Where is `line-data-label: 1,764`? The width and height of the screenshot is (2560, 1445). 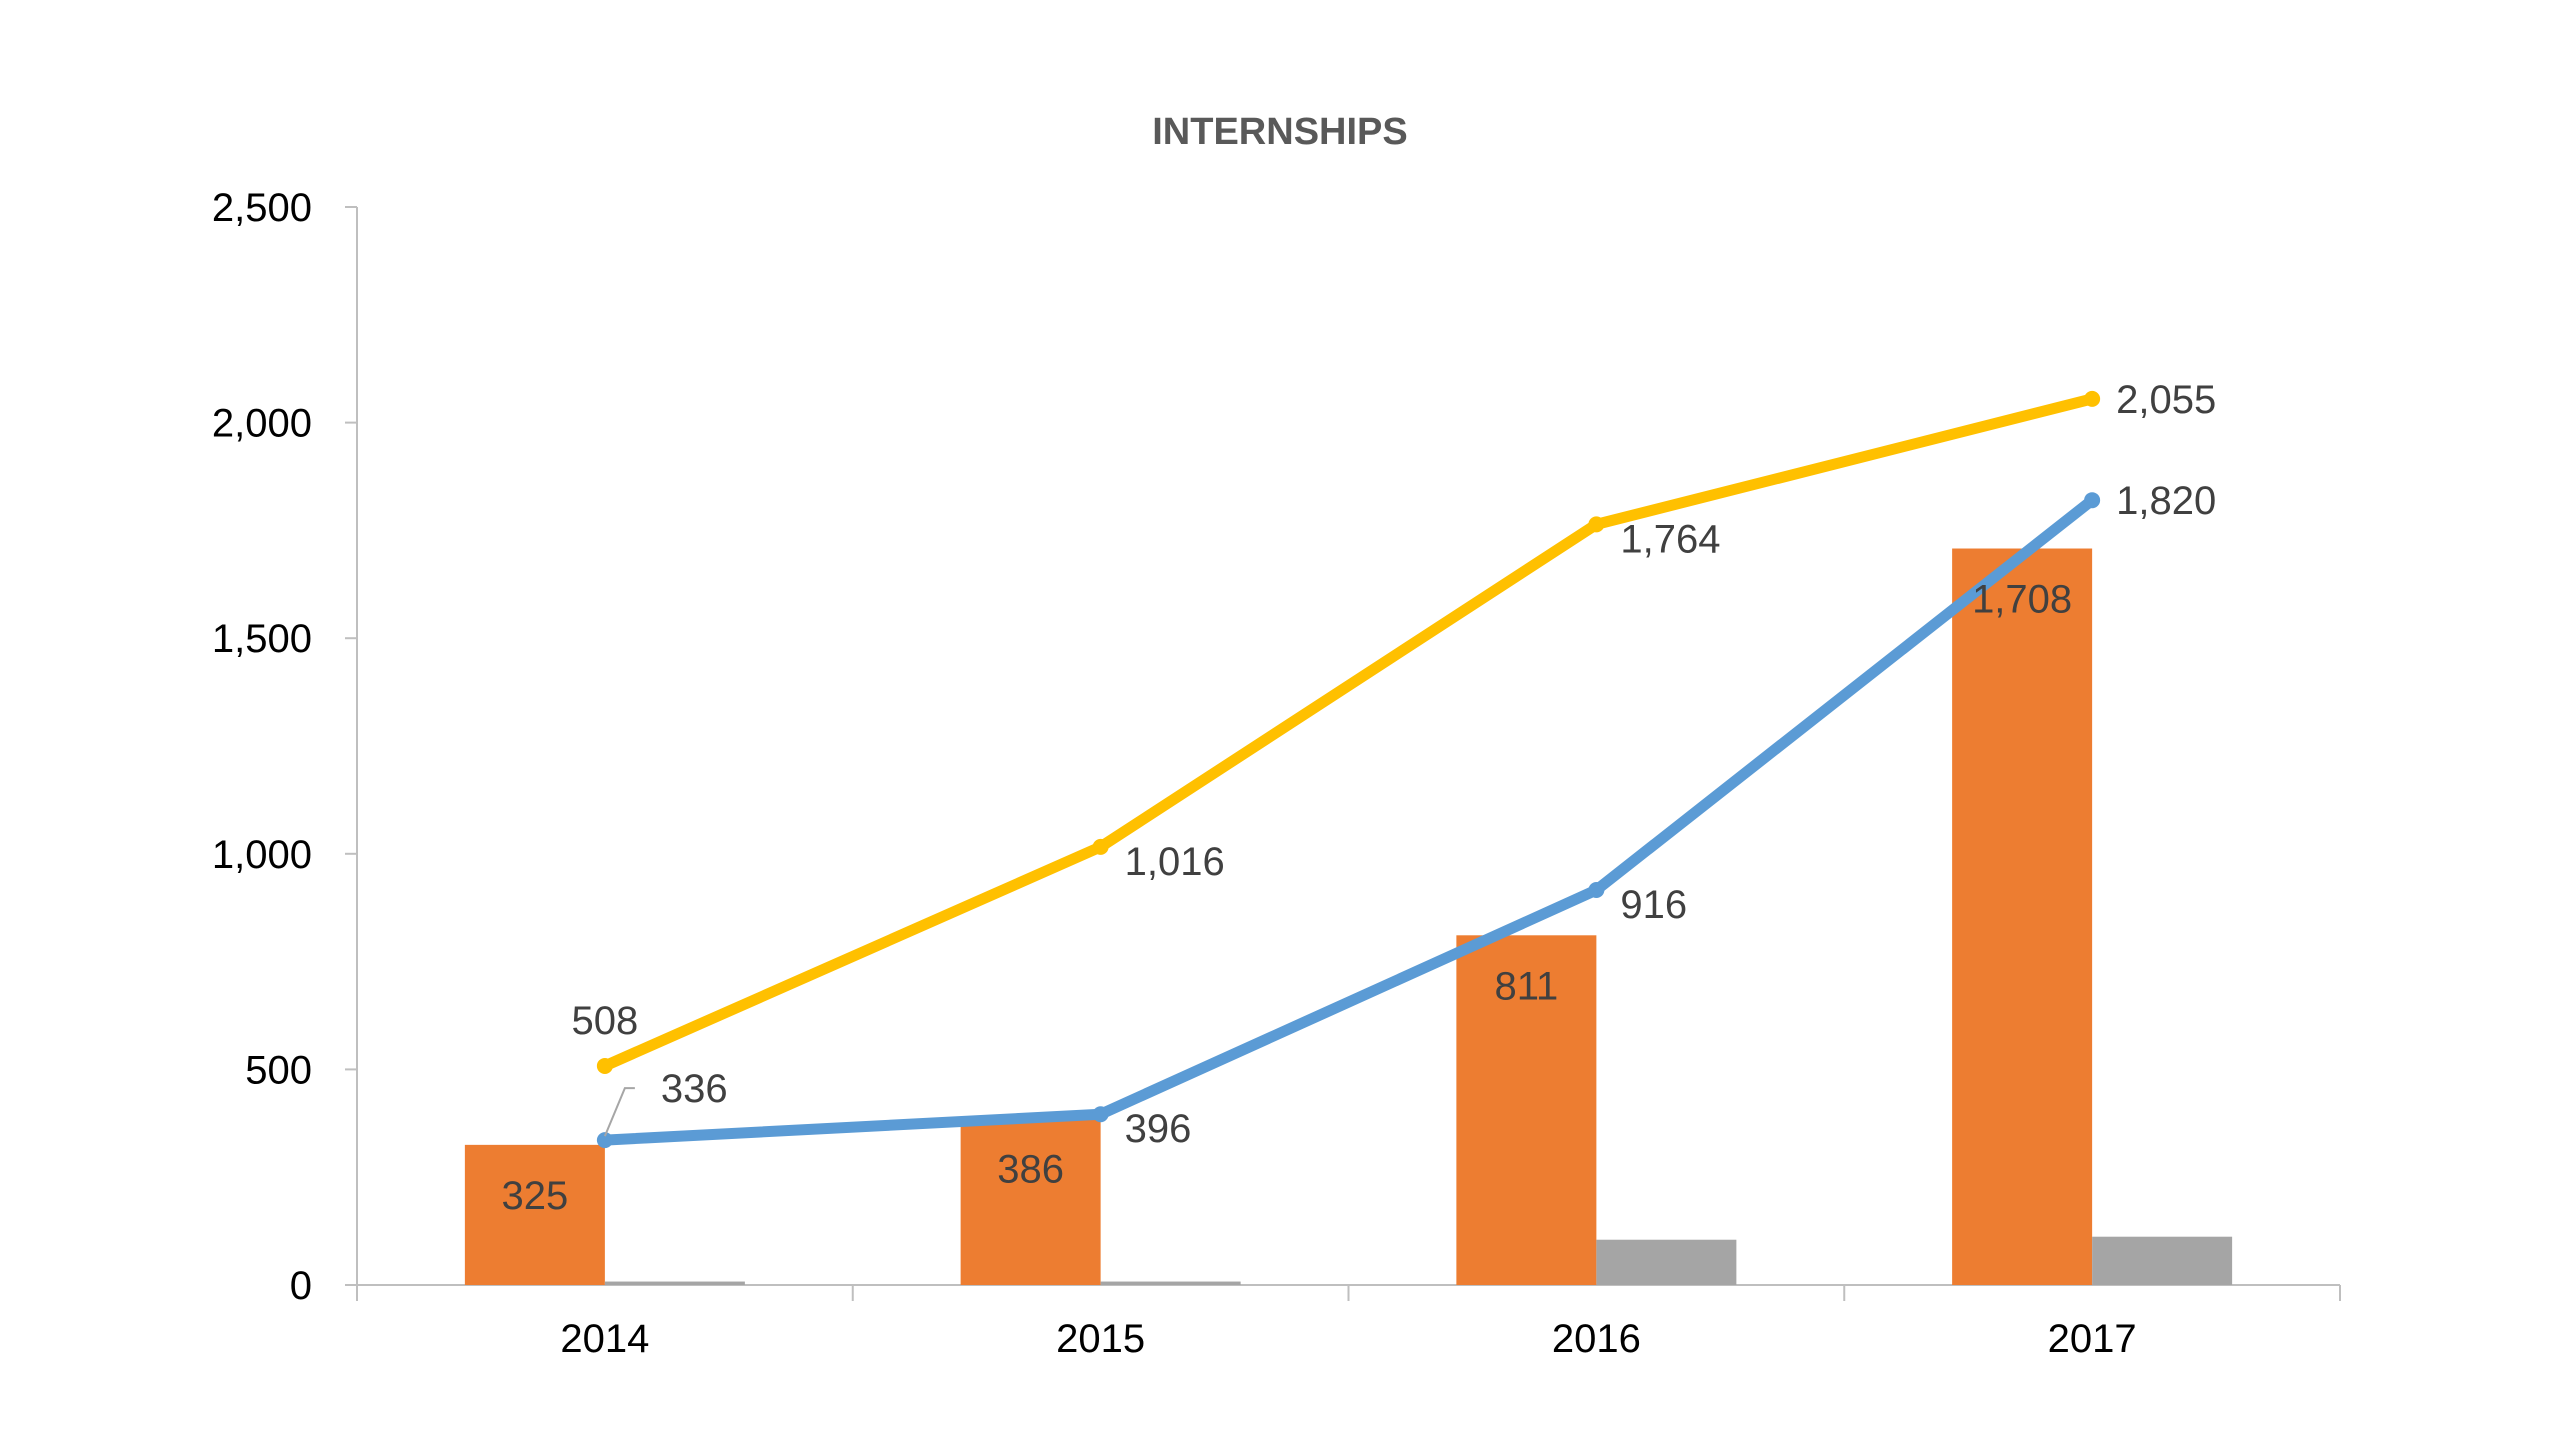 line-data-label: 1,764 is located at coordinates (1670, 539).